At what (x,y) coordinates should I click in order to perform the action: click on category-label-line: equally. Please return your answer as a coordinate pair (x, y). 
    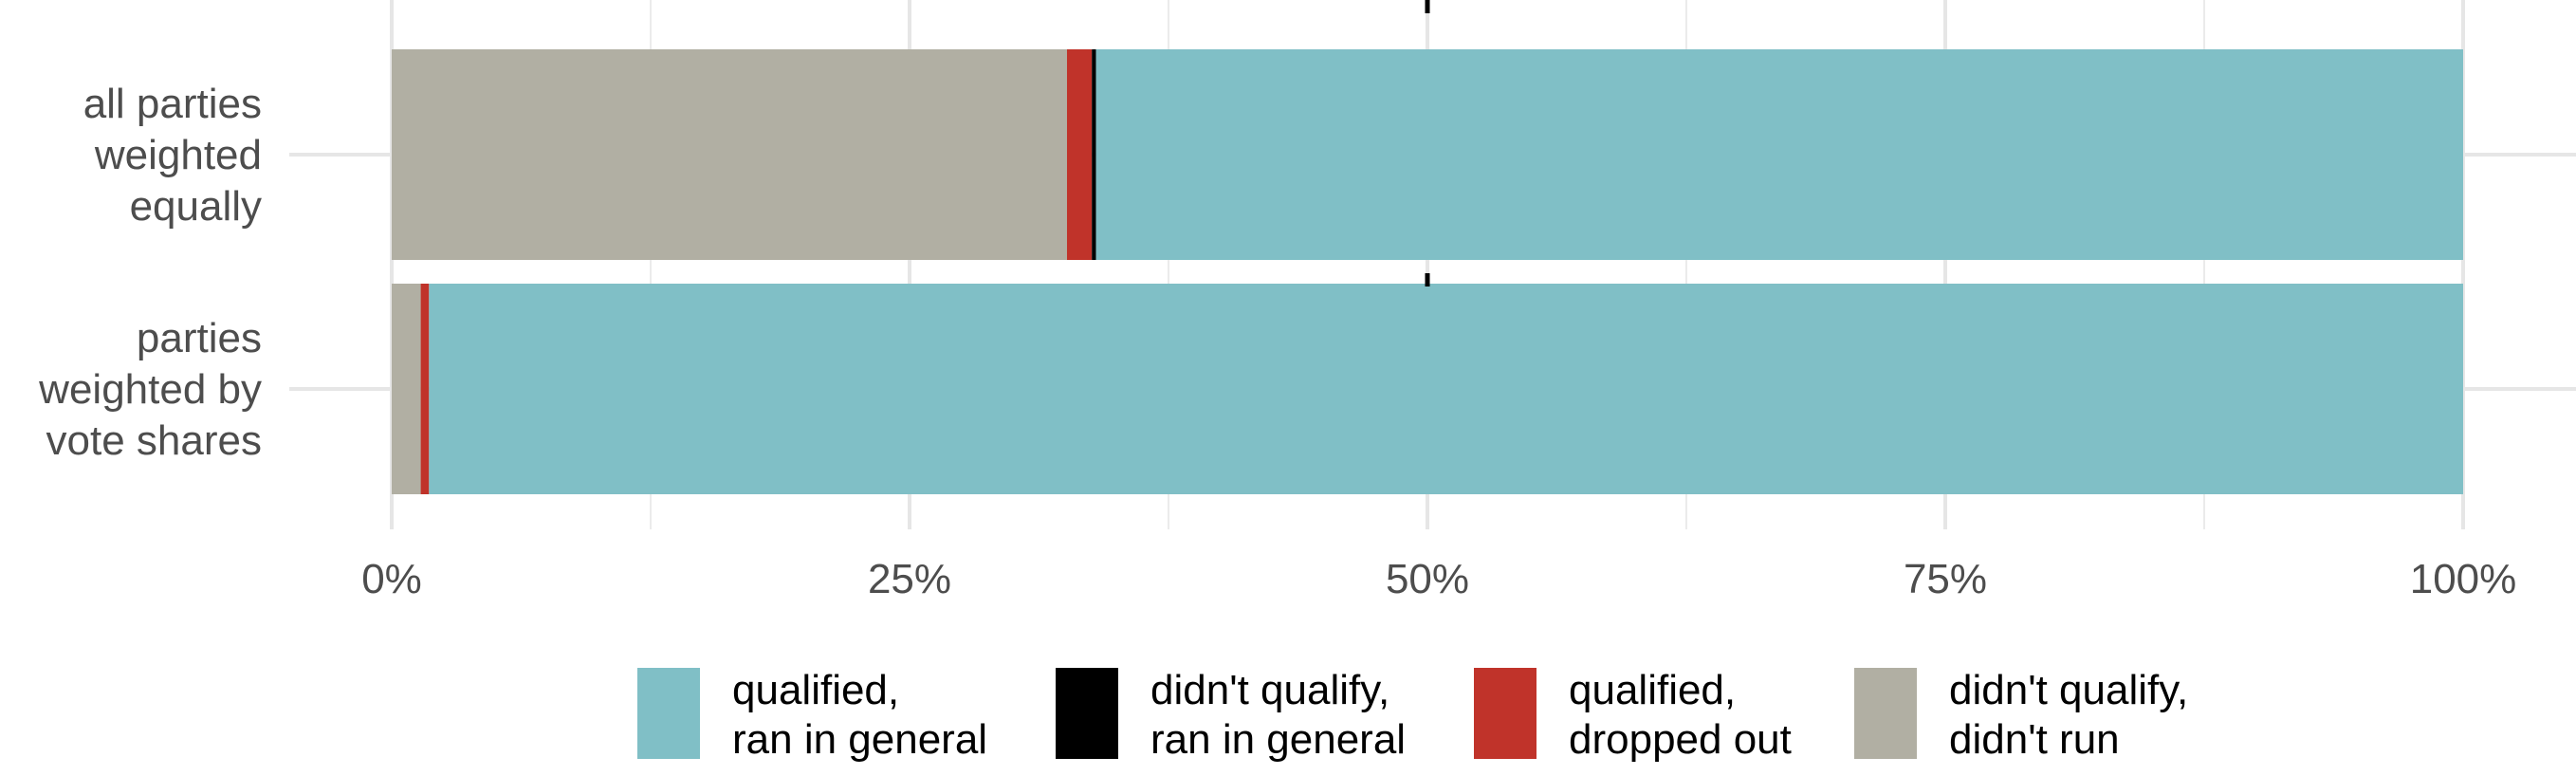
    Looking at the image, I should click on (196, 207).